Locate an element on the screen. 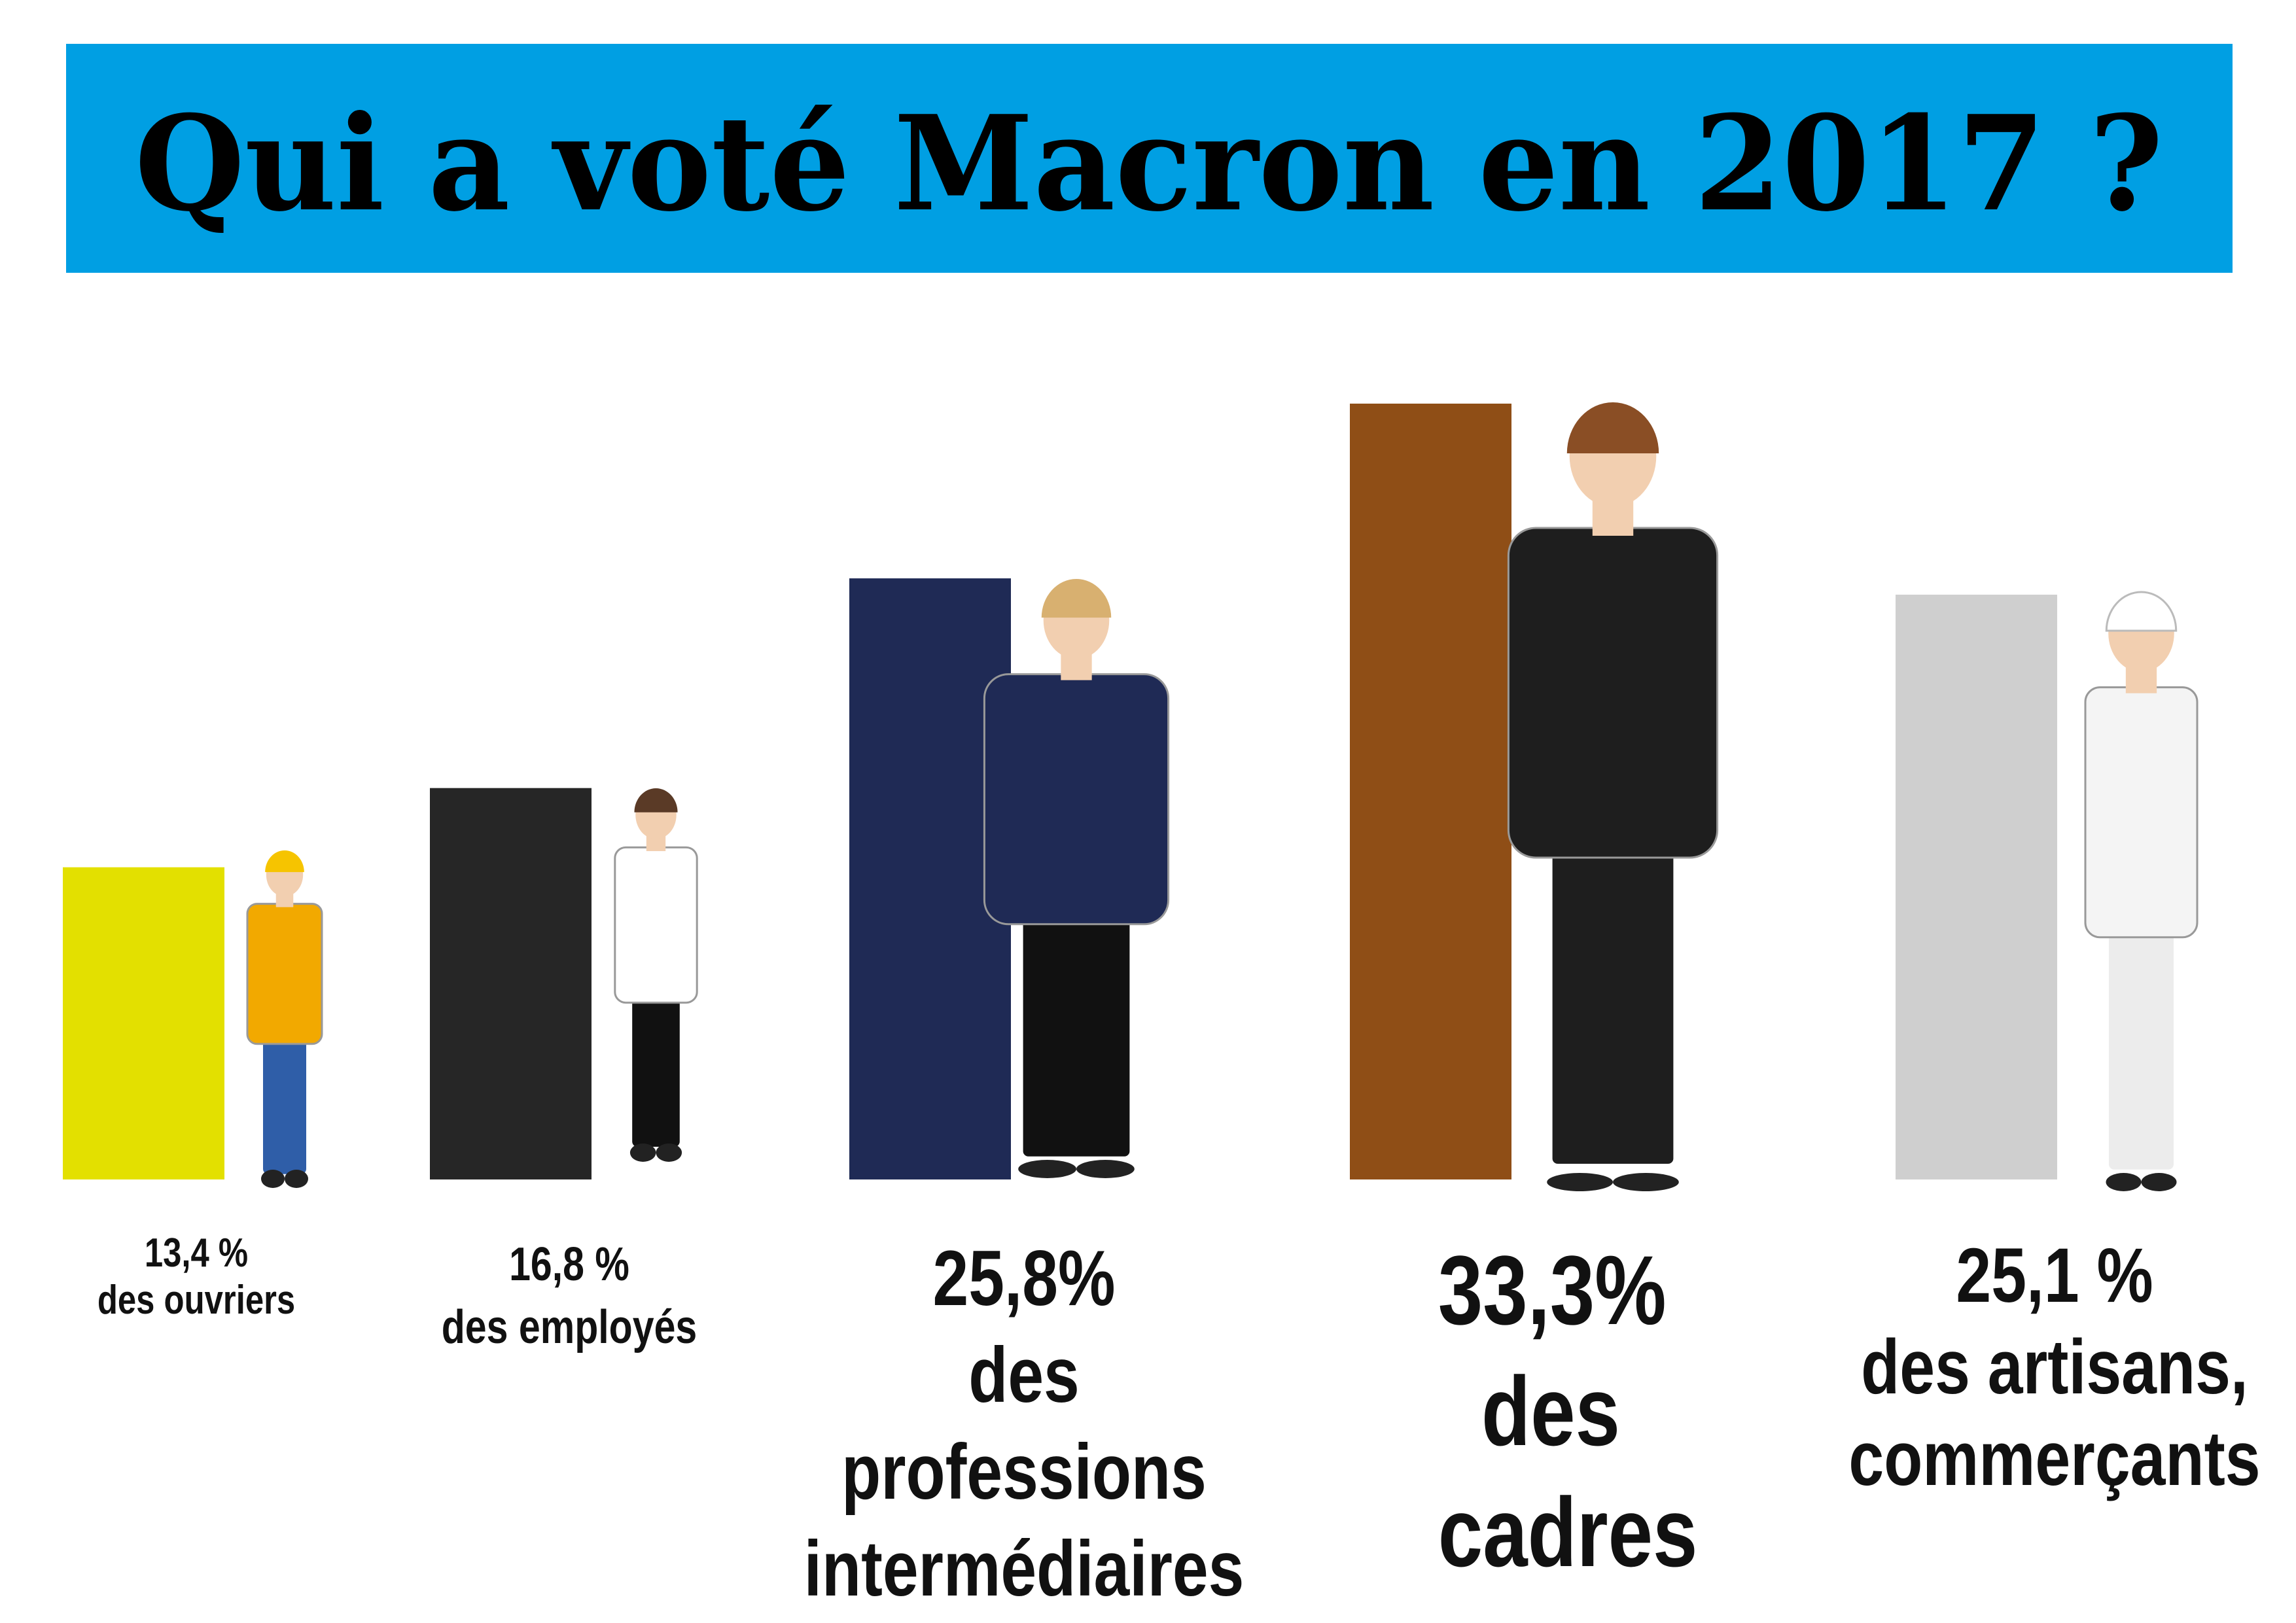  value-label: 25,8% is located at coordinates (1024, 1278).